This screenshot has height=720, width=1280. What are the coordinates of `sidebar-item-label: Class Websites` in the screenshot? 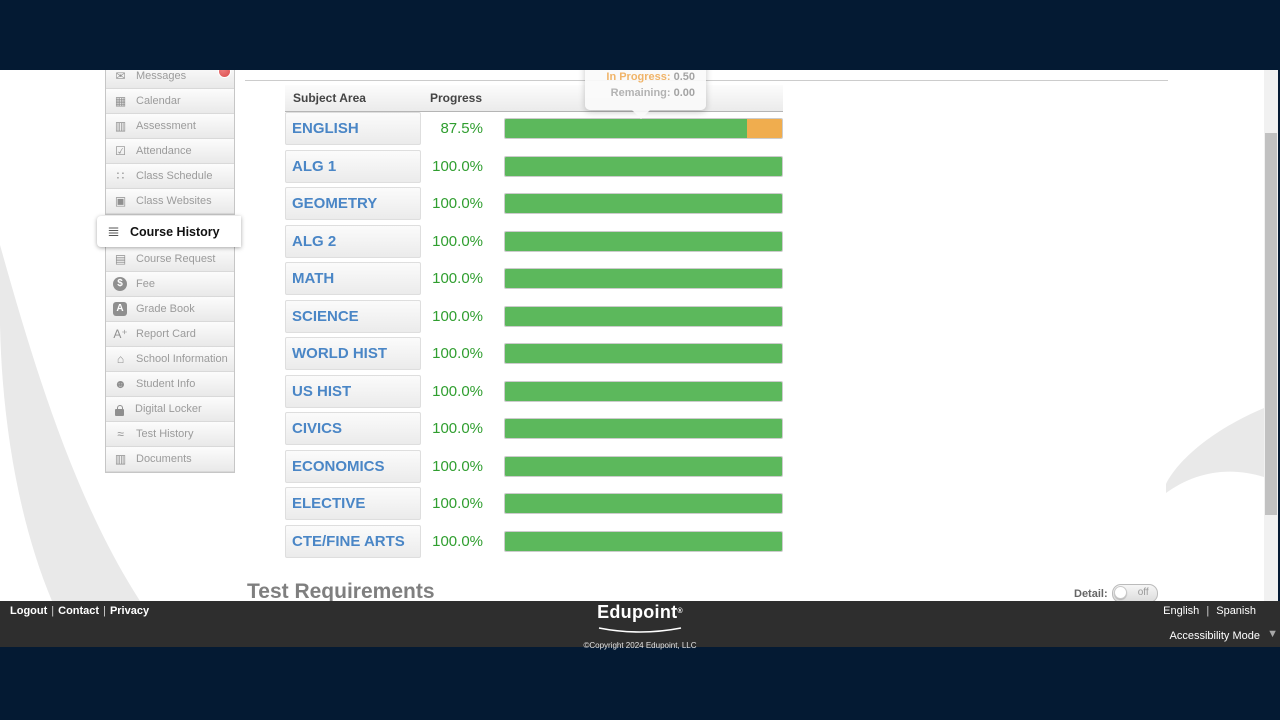 It's located at (174, 201).